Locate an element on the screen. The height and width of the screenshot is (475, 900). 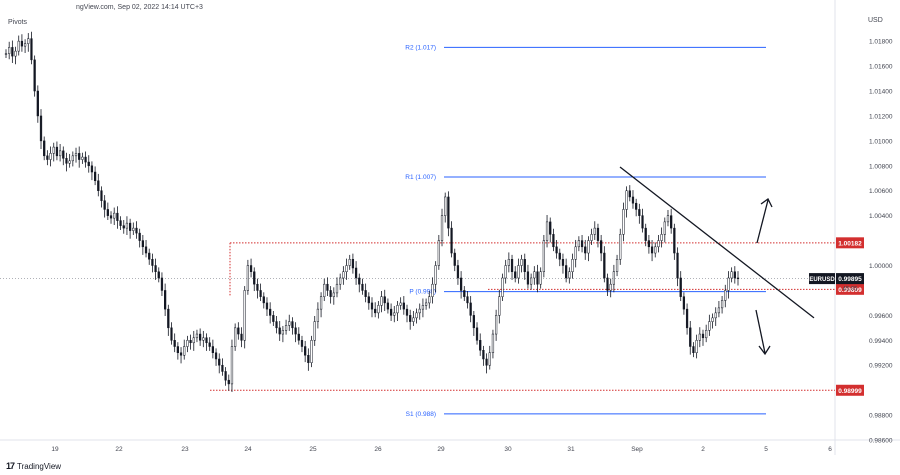
support-price-tag: 0.99809 is located at coordinates (850, 290).